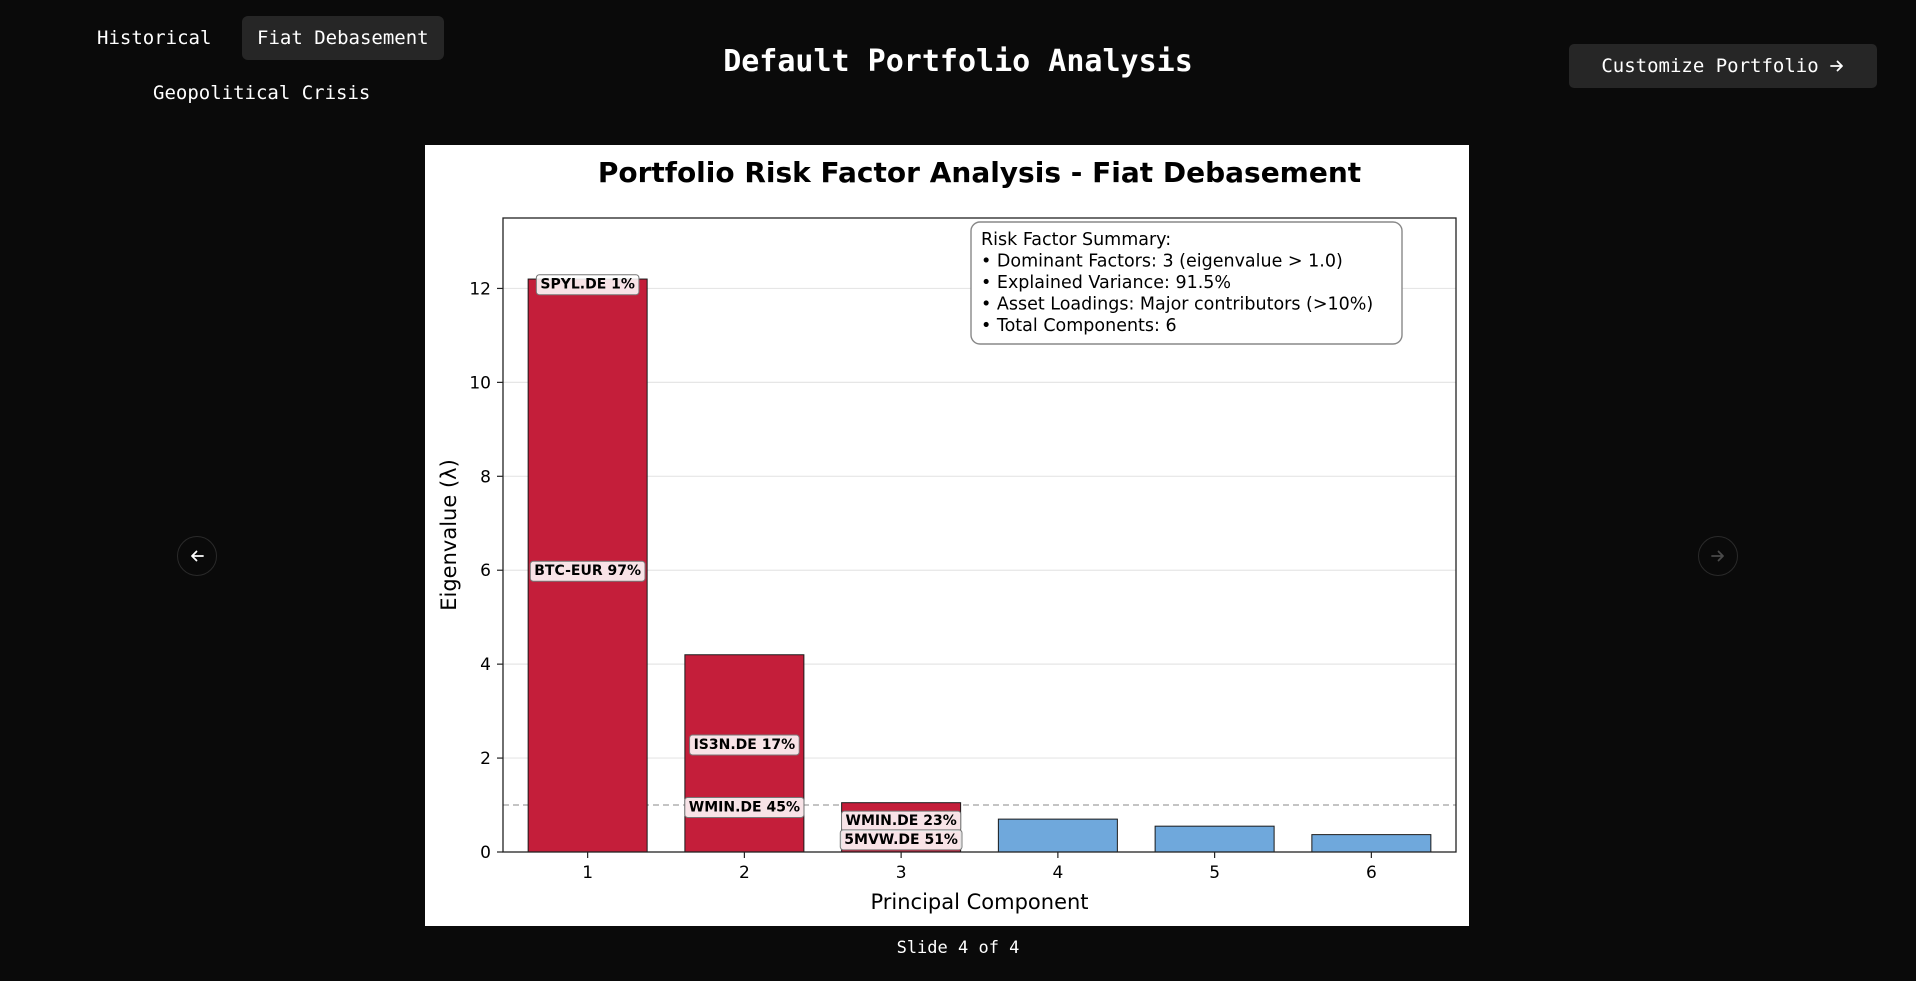  I want to click on loading-label: BTC-EUR 97%, so click(587, 571).